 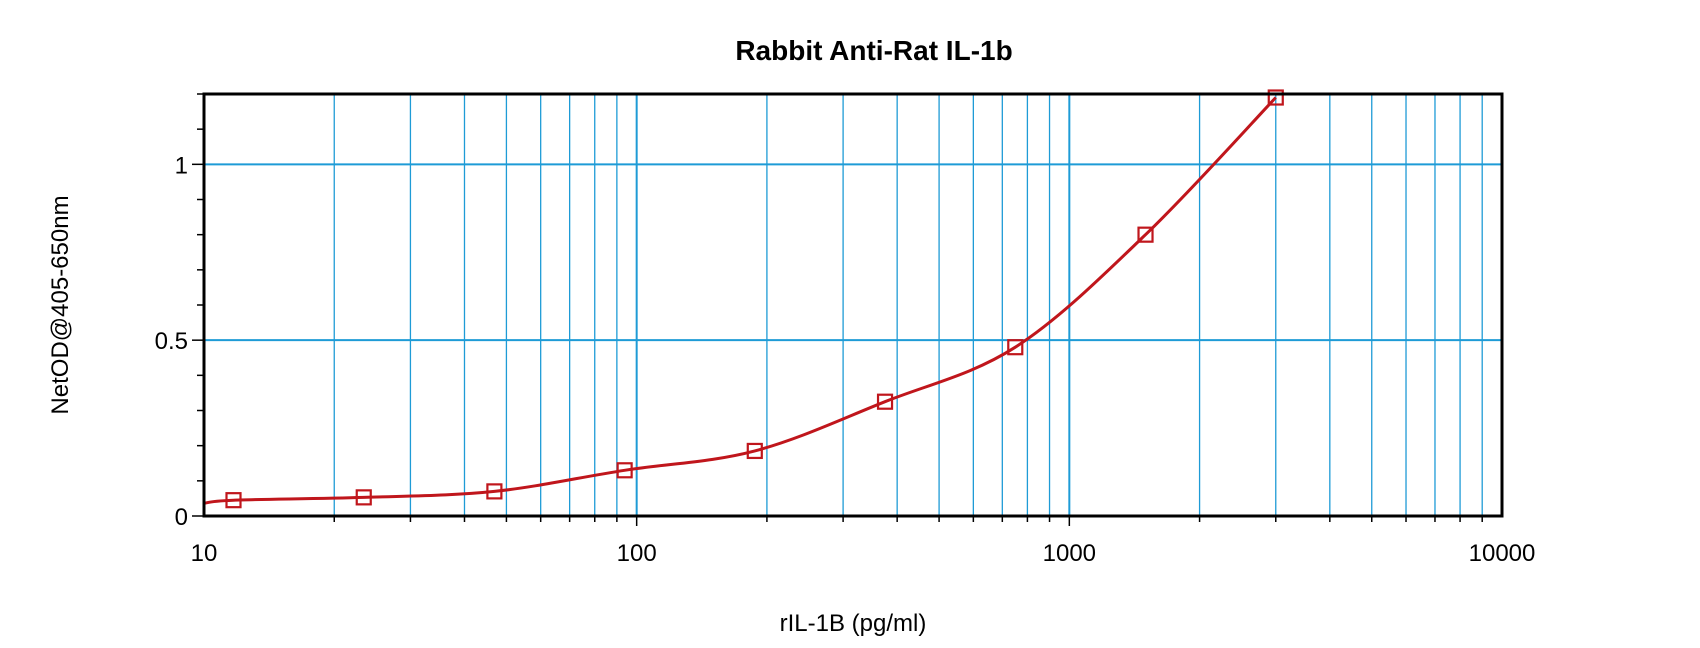 What do you see at coordinates (1069, 553) in the screenshot?
I see `x-tick-label: 1000` at bounding box center [1069, 553].